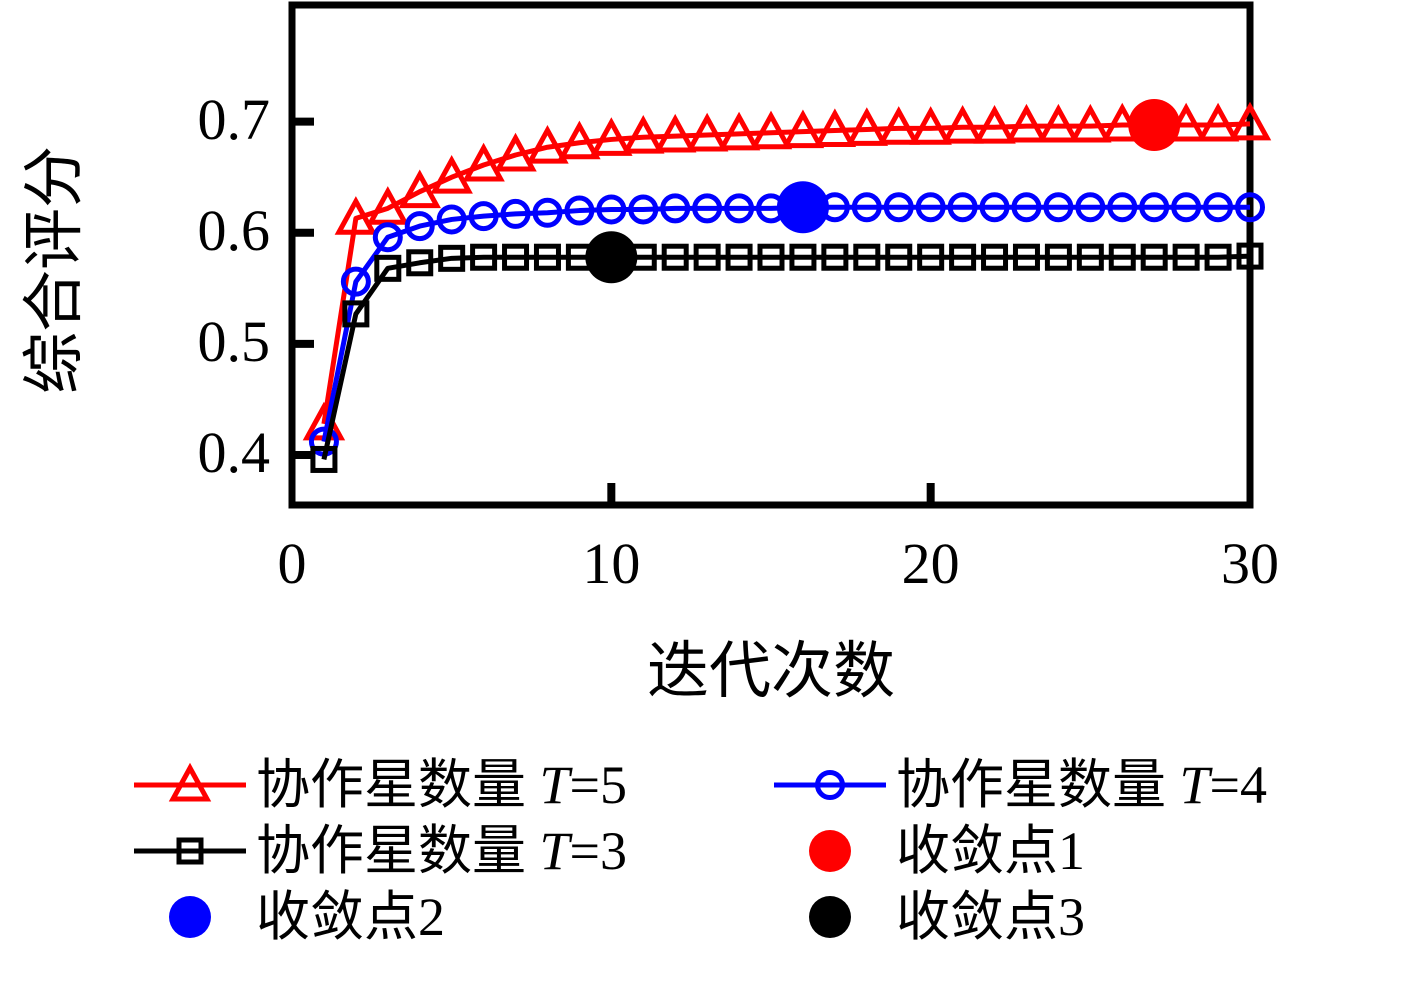  I want to click on y-tick-label: 0.6, so click(234, 230).